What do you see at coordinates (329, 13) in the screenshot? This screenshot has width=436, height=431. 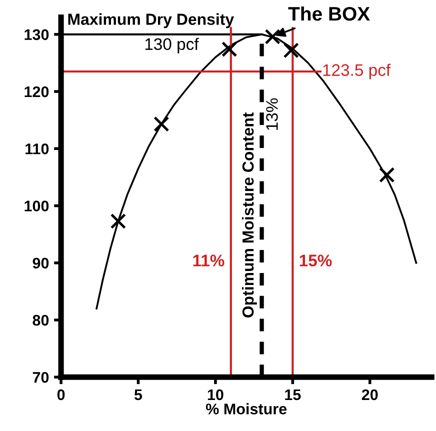 I see `annotation: The BOX` at bounding box center [329, 13].